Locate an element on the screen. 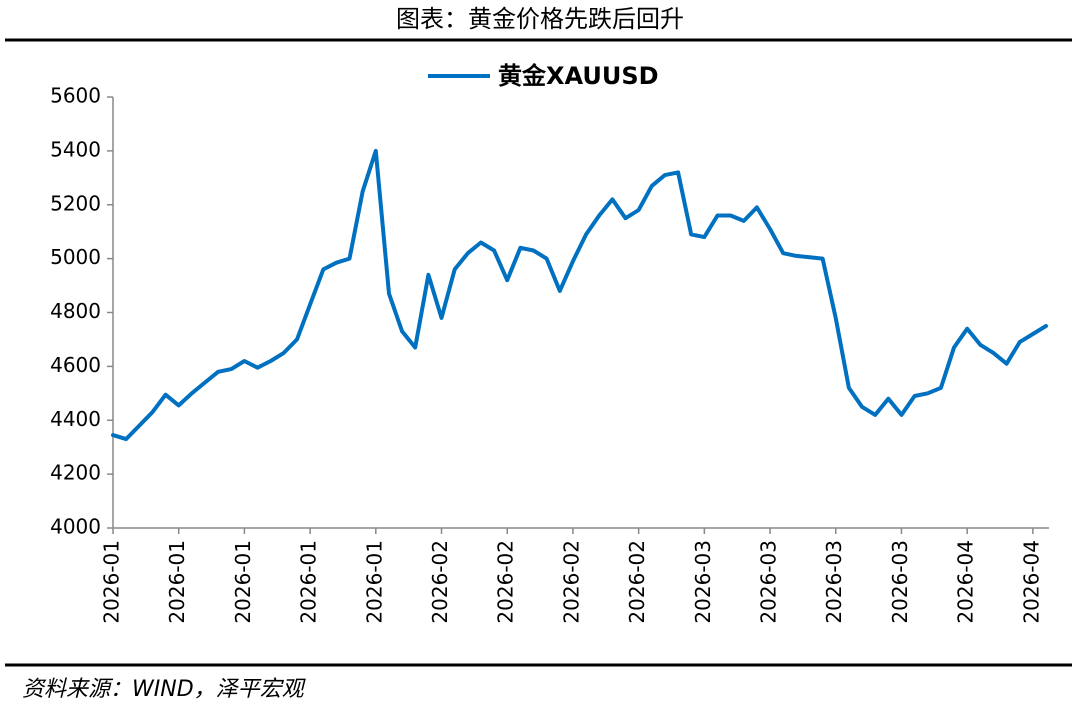  y-tick-label: 4000 is located at coordinates (75, 527).